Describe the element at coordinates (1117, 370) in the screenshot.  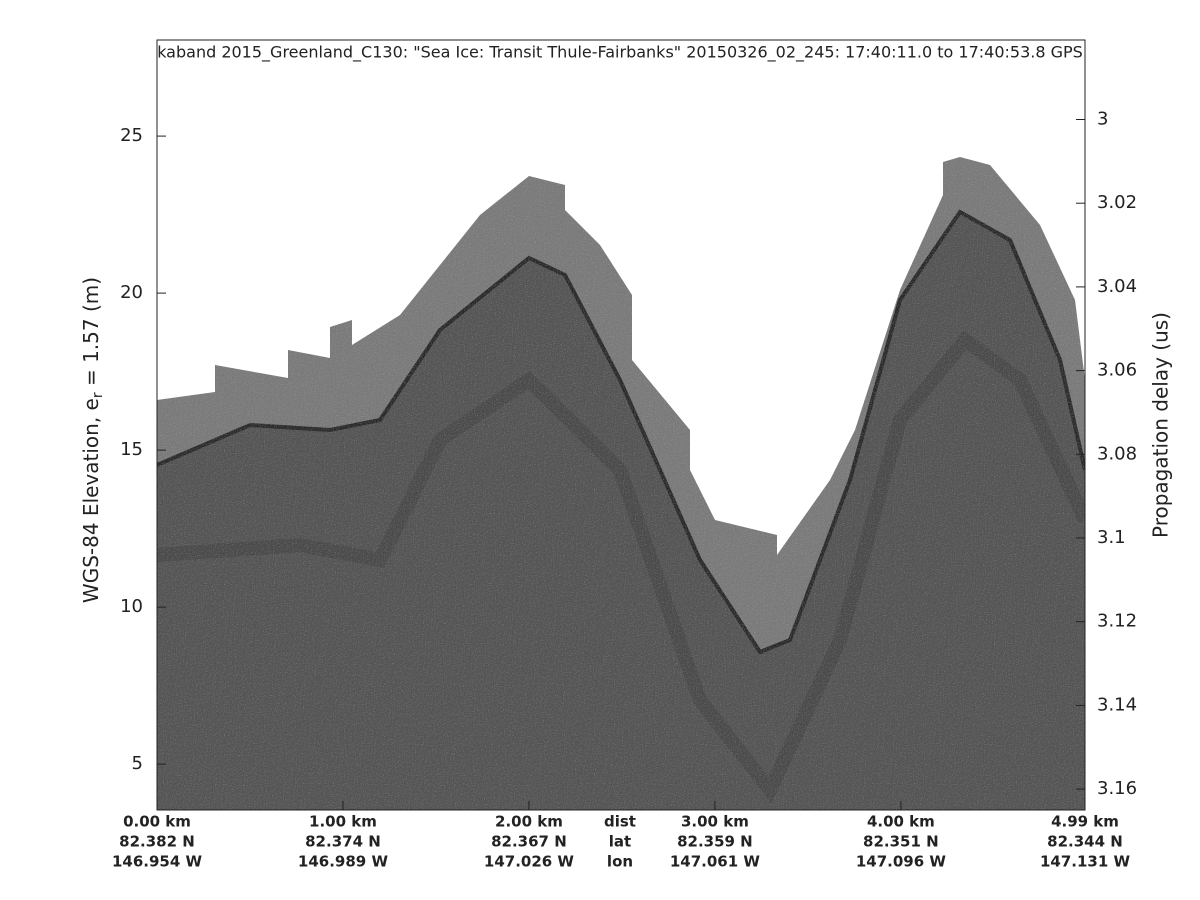
I see `y2-tick-label: 3.06` at that location.